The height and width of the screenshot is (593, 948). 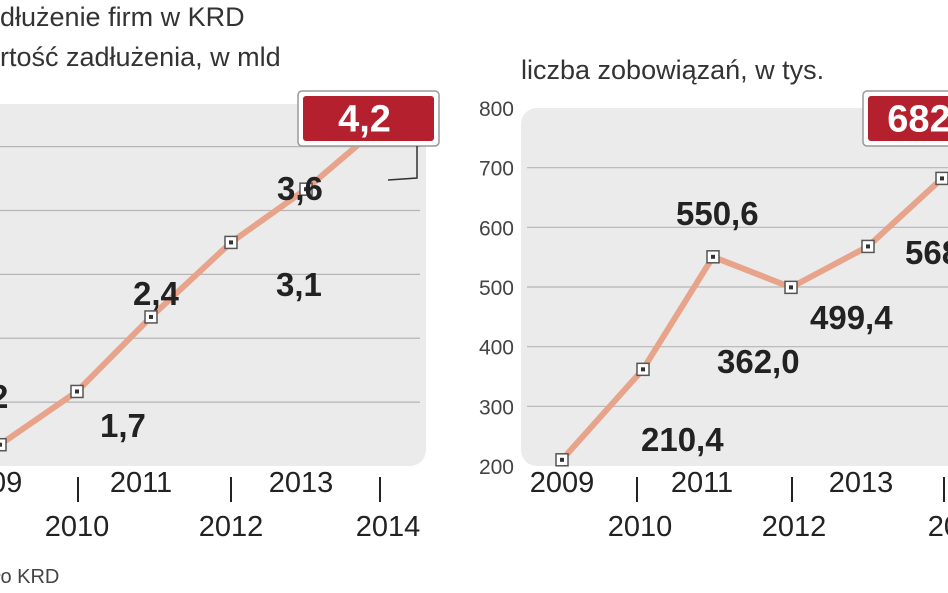 What do you see at coordinates (496, 407) in the screenshot?
I see `right-y-tick-label: 300` at bounding box center [496, 407].